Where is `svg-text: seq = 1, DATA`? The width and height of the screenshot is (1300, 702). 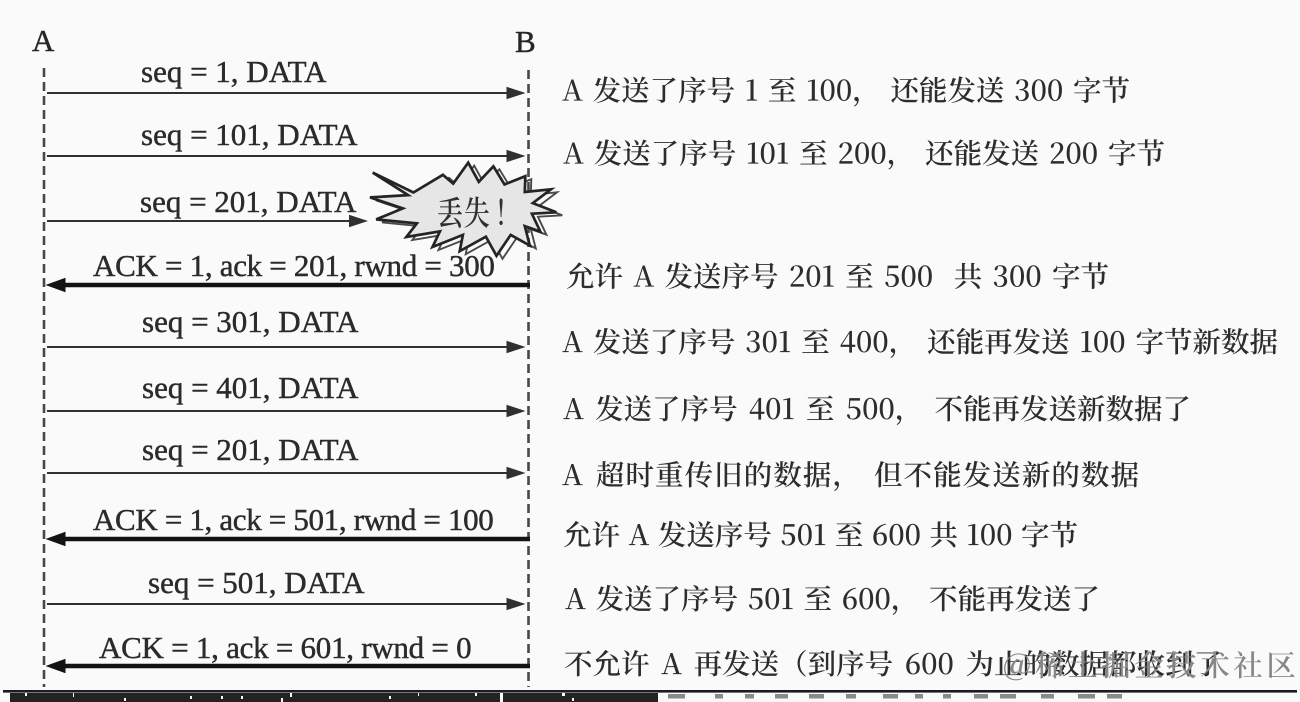
svg-text: seq = 1, DATA is located at coordinates (234, 71).